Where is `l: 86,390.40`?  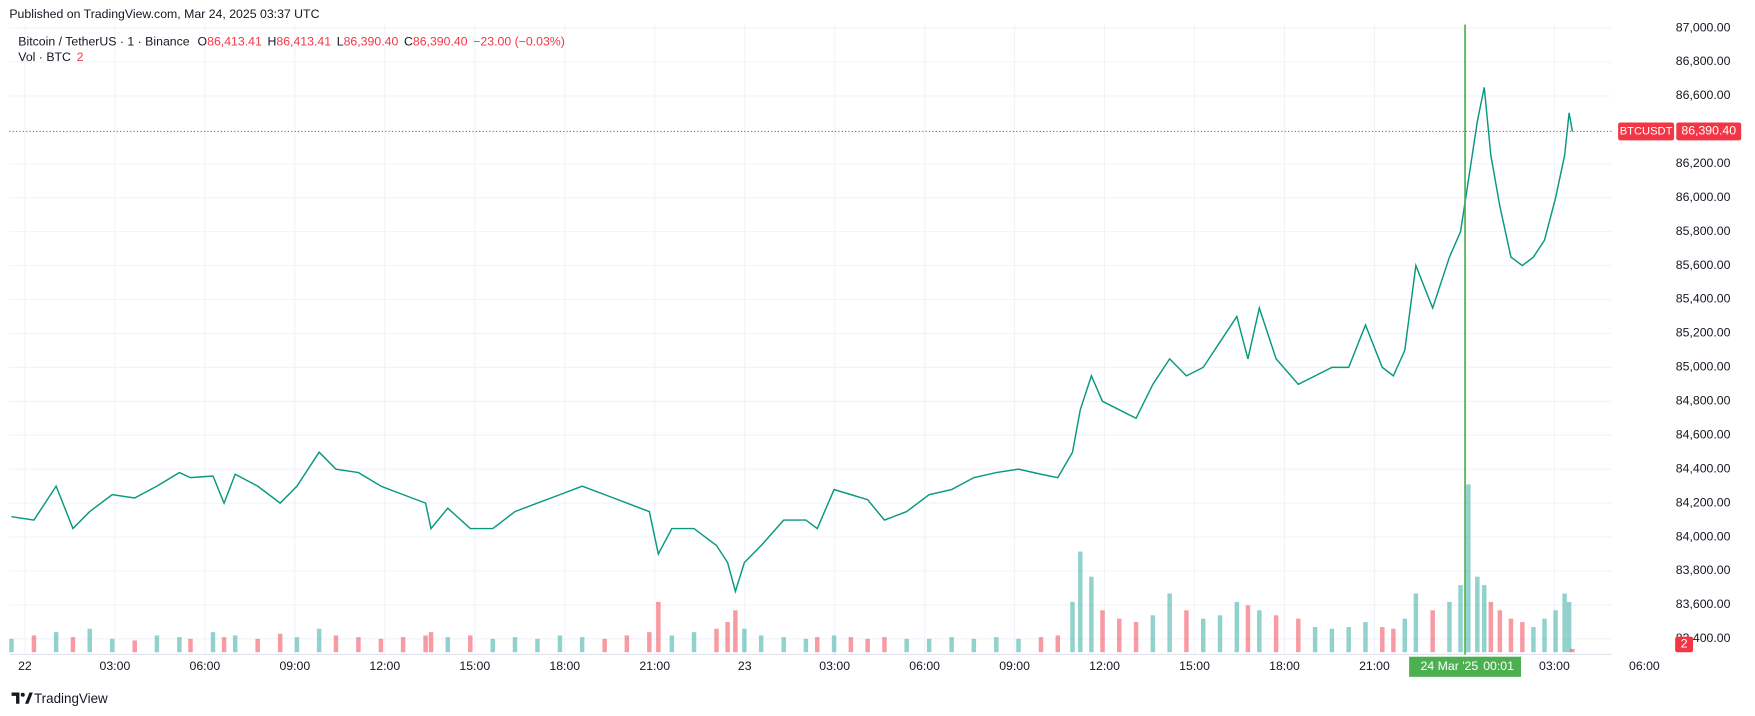
l: 86,390.40 is located at coordinates (371, 42).